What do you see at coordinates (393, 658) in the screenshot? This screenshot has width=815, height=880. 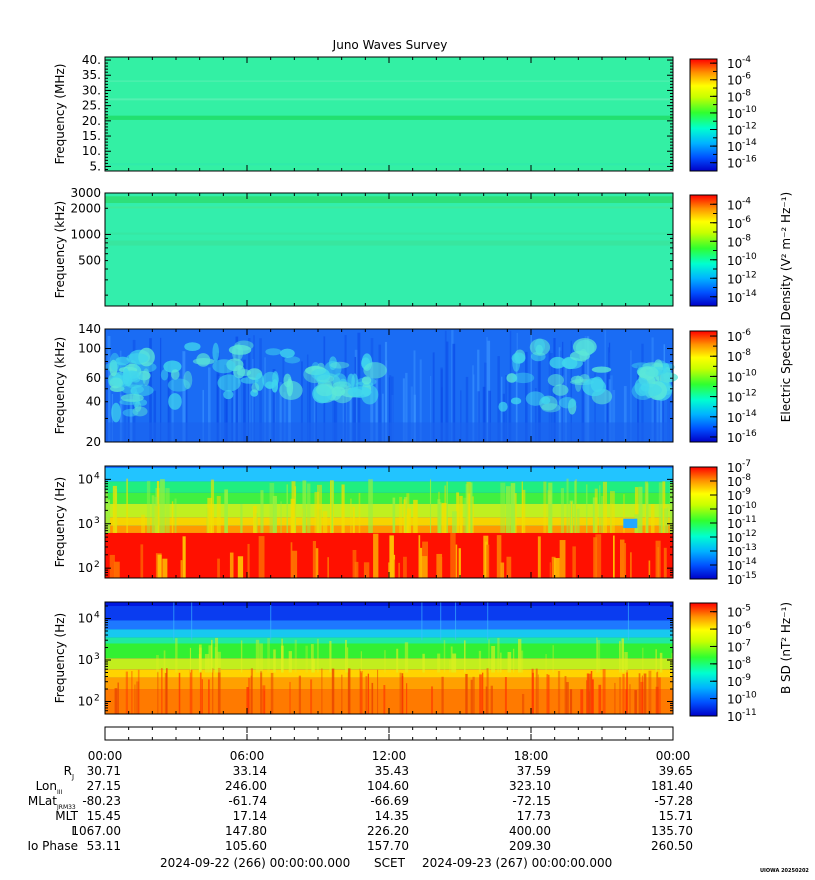 I see `emission-streaks` at bounding box center [393, 658].